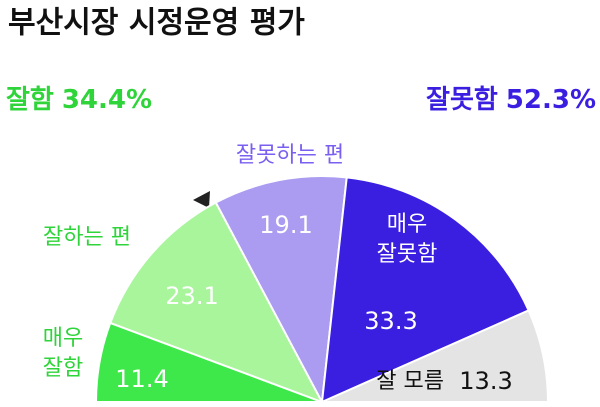  Describe the element at coordinates (107, 100) in the screenshot. I see `summary-value: 34.4%` at that location.